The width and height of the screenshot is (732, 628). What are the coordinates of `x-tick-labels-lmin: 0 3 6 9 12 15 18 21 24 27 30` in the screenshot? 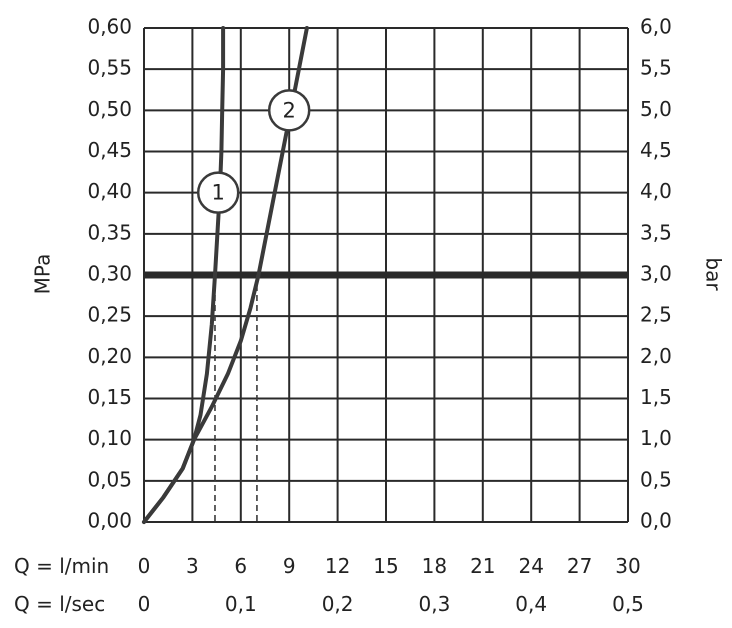 It's located at (389, 566).